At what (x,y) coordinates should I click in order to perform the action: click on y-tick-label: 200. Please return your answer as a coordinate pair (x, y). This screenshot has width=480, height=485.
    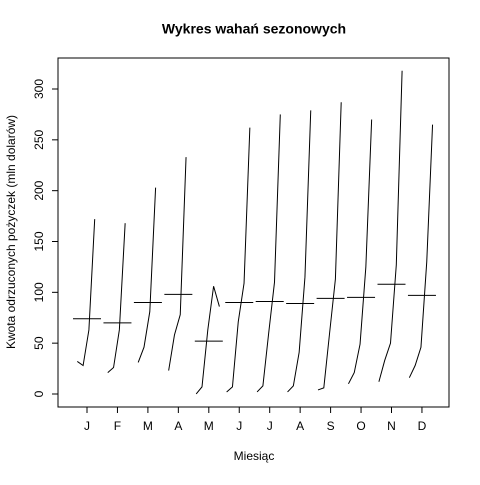
    Looking at the image, I should click on (39, 190).